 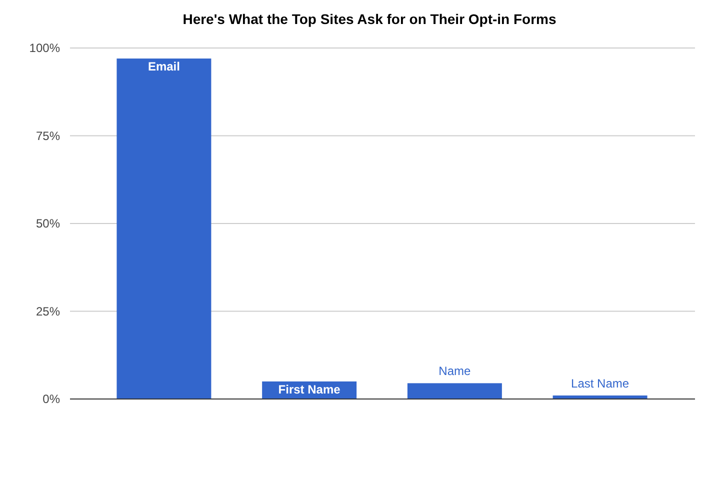 What do you see at coordinates (48, 135) in the screenshot?
I see `y-tick-label: 75%` at bounding box center [48, 135].